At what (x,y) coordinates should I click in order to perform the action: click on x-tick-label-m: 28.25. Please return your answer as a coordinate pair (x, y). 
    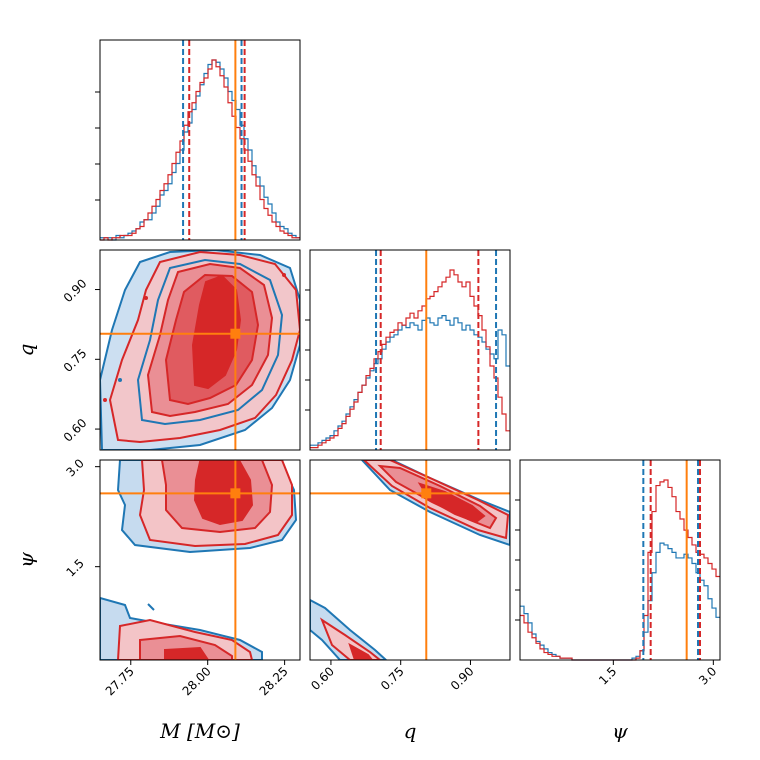
    Looking at the image, I should click on (274, 681).